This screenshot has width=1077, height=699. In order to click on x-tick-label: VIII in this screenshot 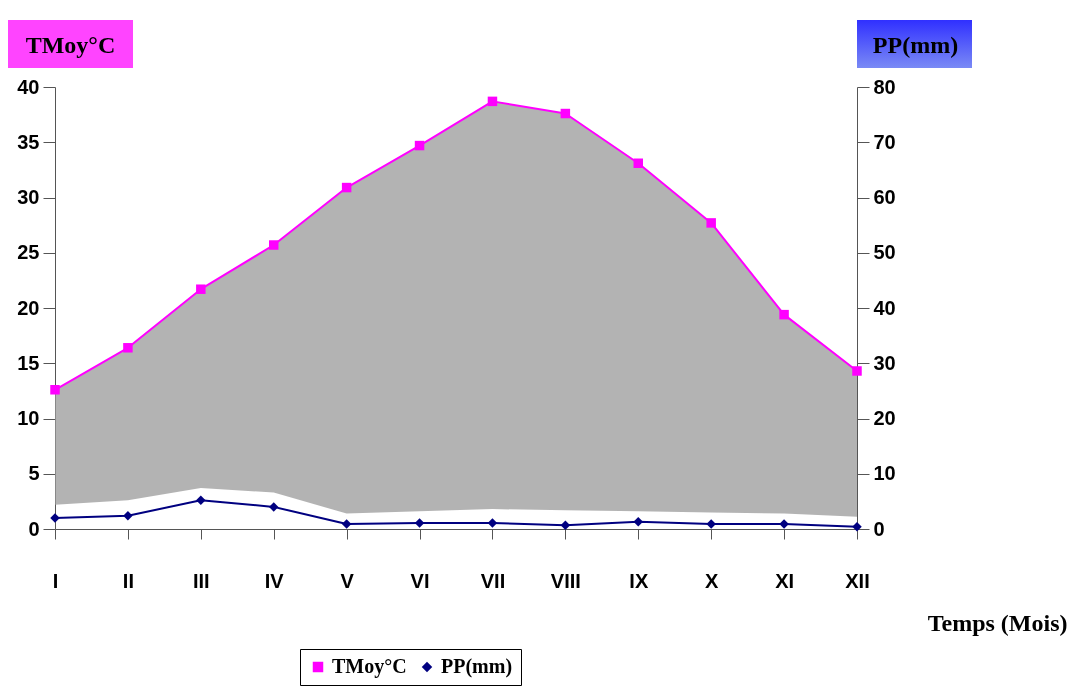, I will do `click(565, 580)`.